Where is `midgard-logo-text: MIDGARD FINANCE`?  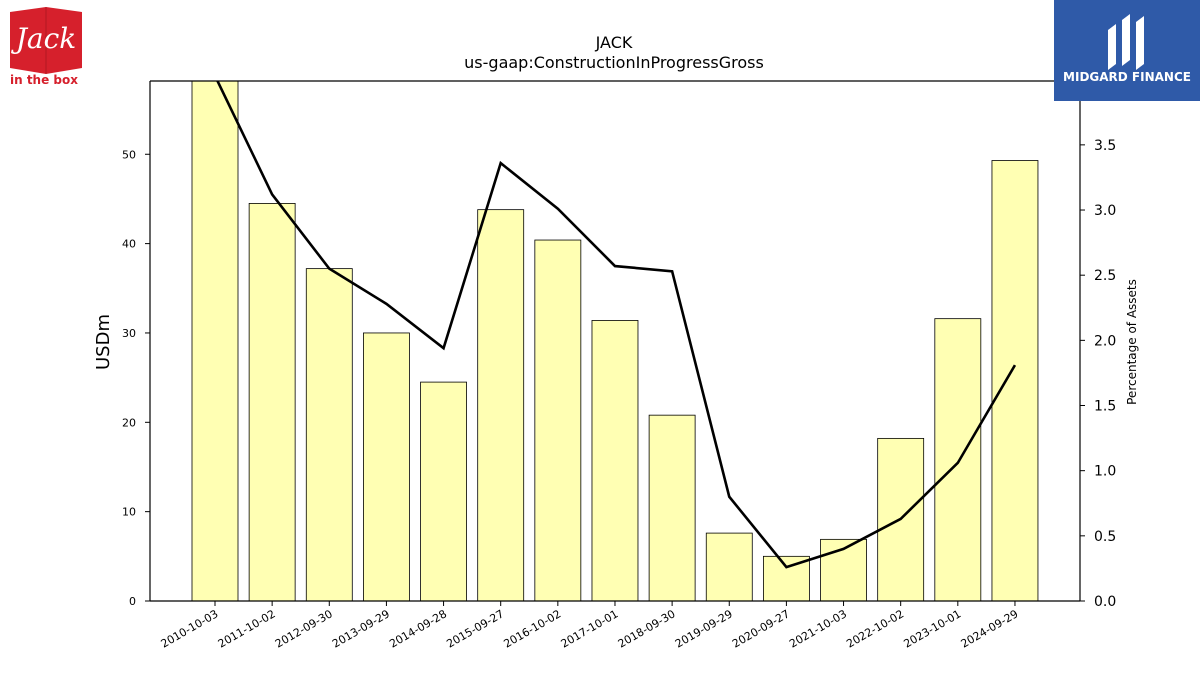
midgard-logo-text: MIDGARD FINANCE is located at coordinates (1127, 77).